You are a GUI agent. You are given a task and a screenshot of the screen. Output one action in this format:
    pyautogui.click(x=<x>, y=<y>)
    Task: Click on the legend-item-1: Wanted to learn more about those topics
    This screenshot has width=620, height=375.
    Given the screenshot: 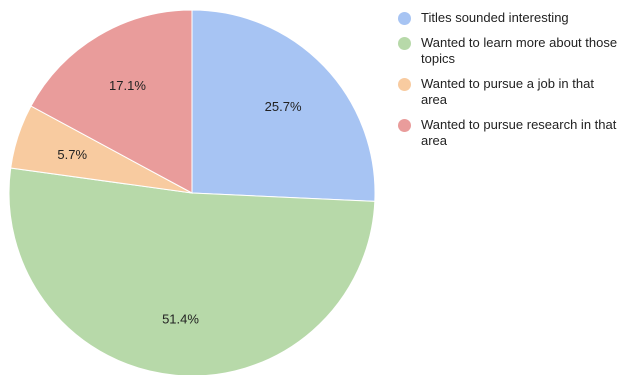 What is the action you would take?
    pyautogui.click(x=509, y=51)
    